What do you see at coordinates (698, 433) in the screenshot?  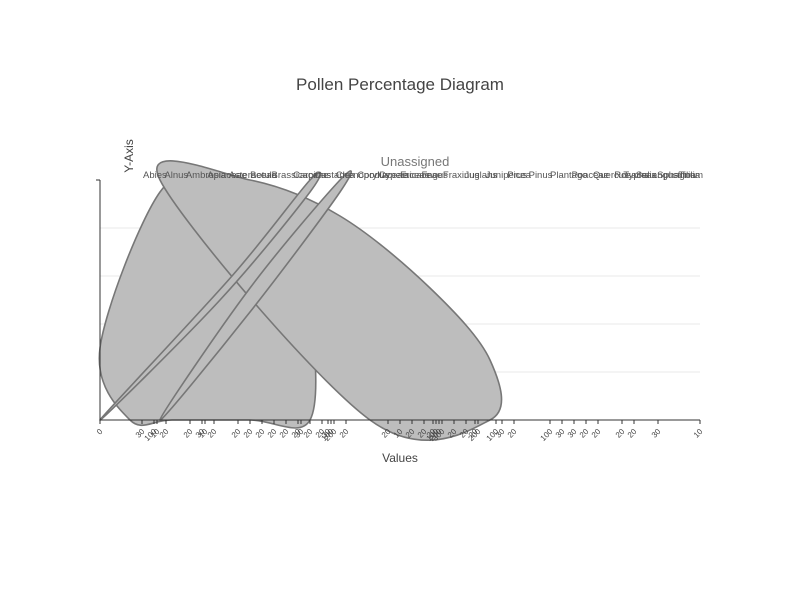 I see `x-tick-label: 10` at bounding box center [698, 433].